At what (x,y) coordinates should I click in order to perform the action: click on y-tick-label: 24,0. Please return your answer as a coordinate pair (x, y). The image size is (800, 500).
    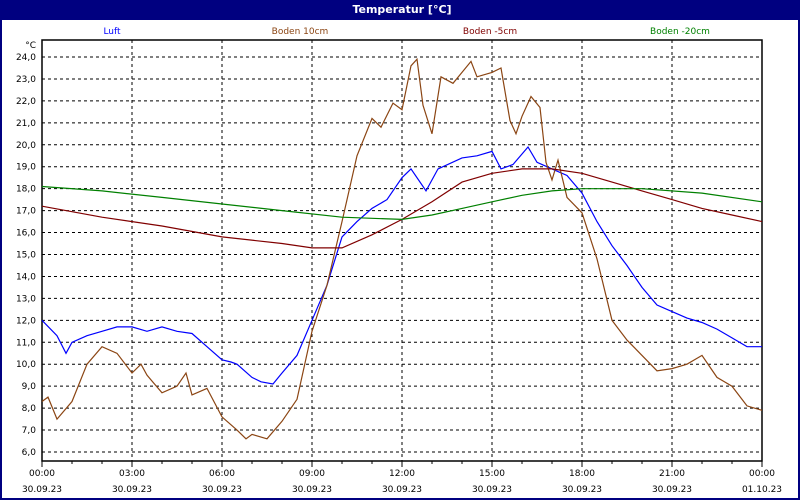
    Looking at the image, I should click on (26, 58).